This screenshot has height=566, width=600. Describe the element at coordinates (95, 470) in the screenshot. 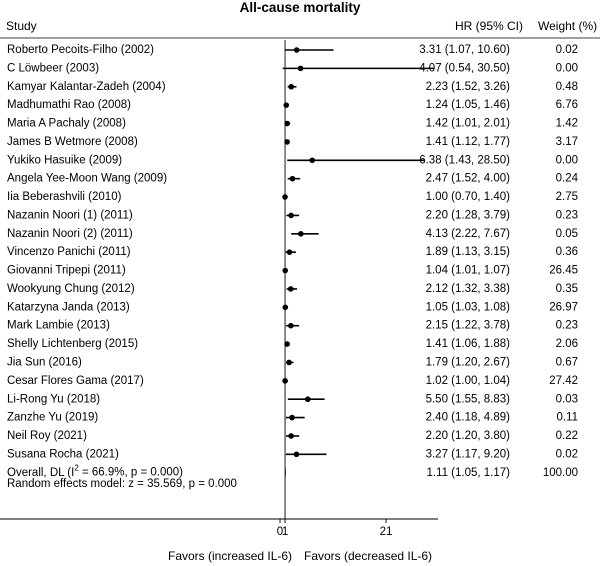

I see `overall-label: Overall, DL (I2 = 66.9%, p = 0.000)` at that location.